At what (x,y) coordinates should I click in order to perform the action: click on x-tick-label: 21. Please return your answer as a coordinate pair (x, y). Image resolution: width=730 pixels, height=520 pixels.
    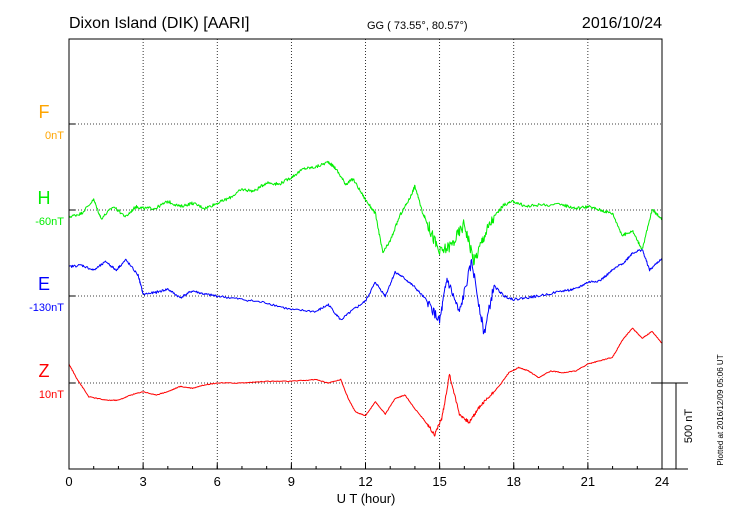
    Looking at the image, I should click on (588, 481).